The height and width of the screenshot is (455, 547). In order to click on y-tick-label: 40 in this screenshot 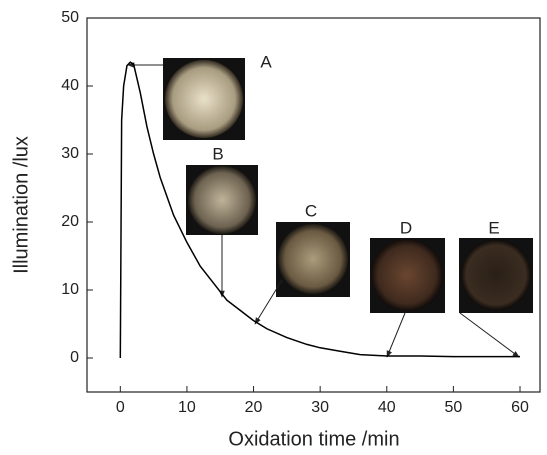, I will do `click(70, 85)`.